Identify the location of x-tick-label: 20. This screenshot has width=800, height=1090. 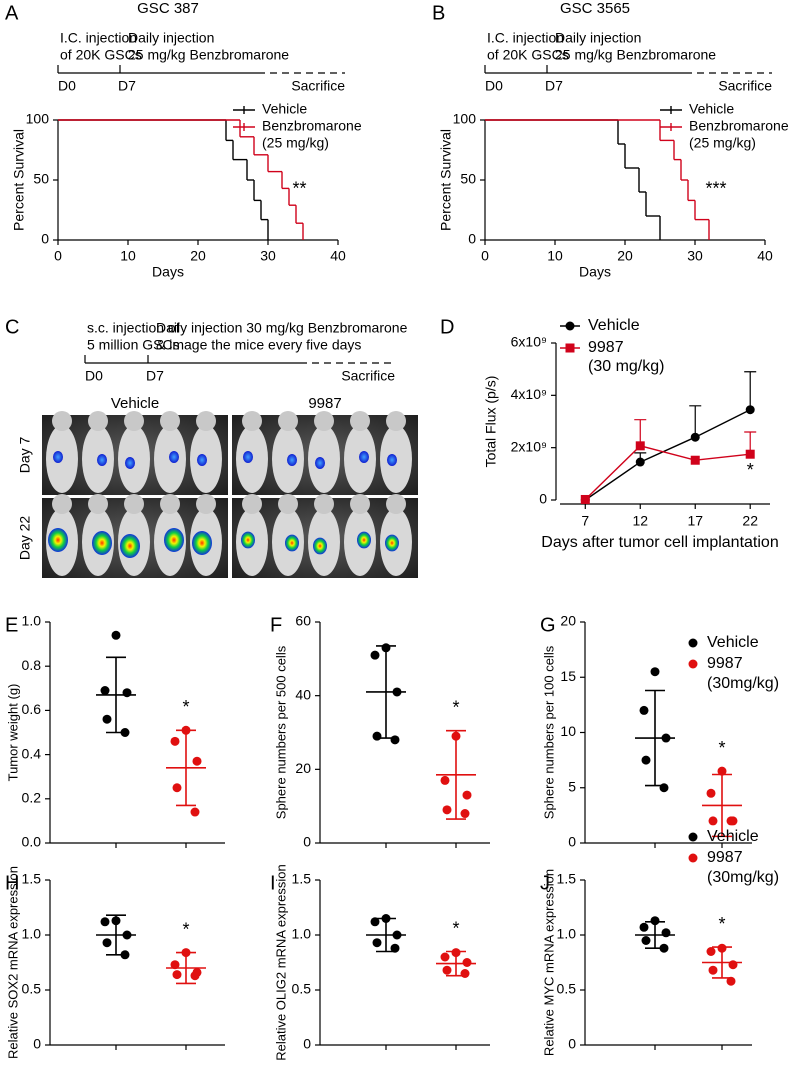
(625, 256).